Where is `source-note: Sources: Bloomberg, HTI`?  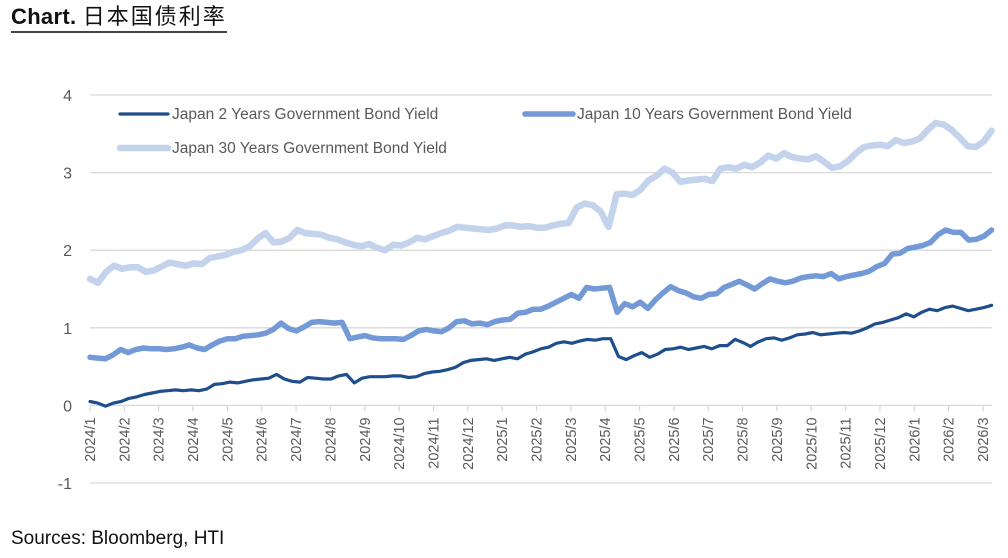 source-note: Sources: Bloomberg, HTI is located at coordinates (118, 538).